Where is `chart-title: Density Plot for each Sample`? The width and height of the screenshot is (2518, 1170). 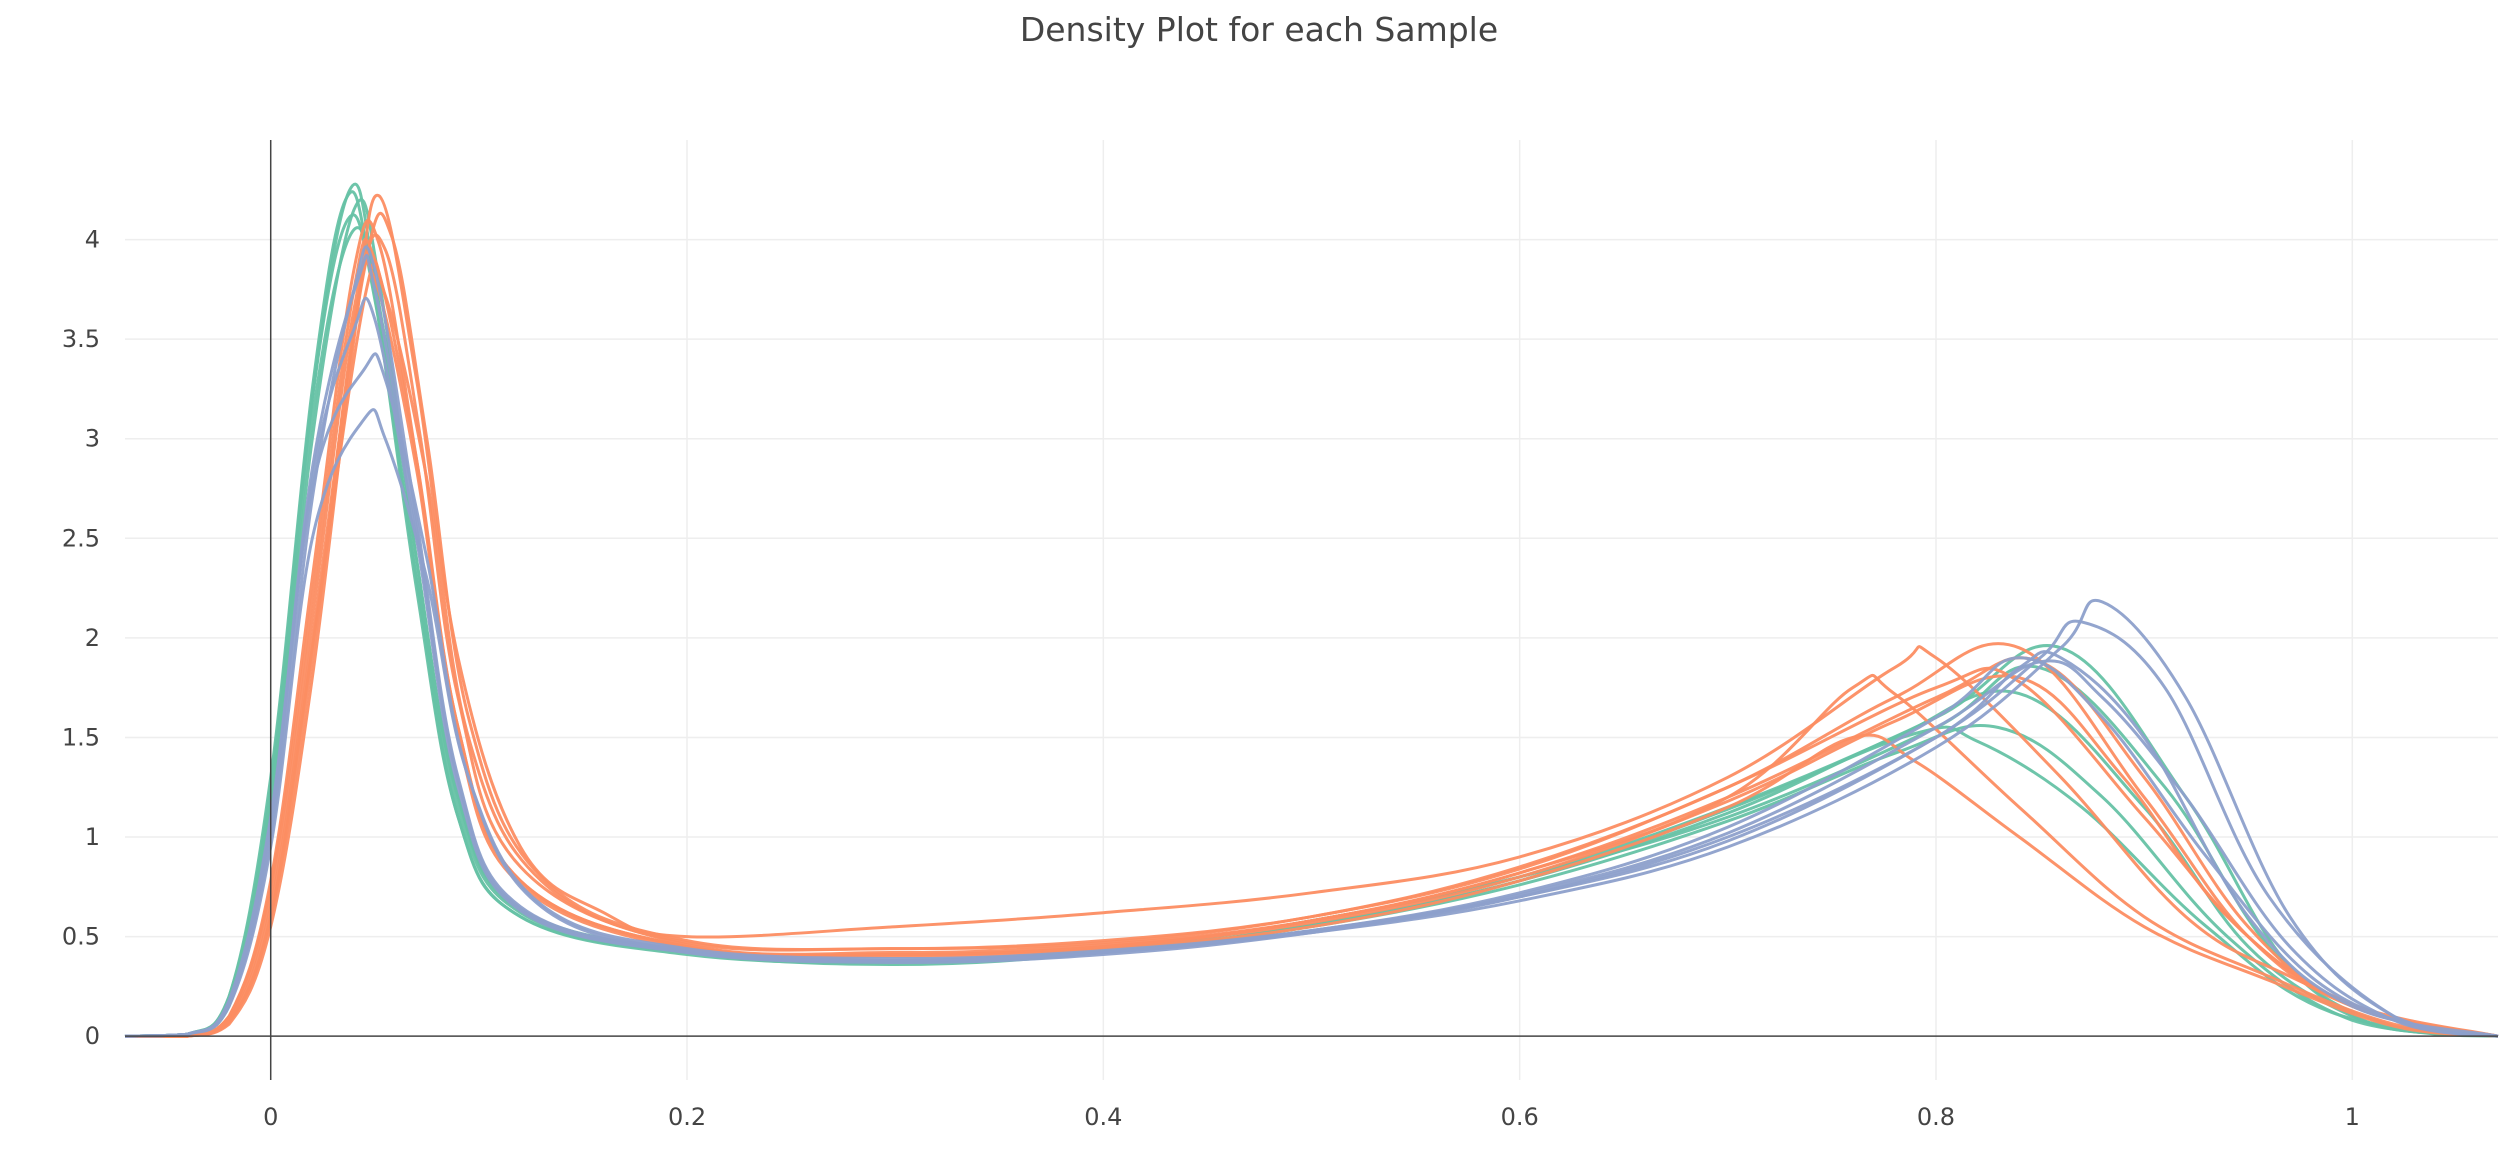 chart-title: Density Plot for each Sample is located at coordinates (1259, 29).